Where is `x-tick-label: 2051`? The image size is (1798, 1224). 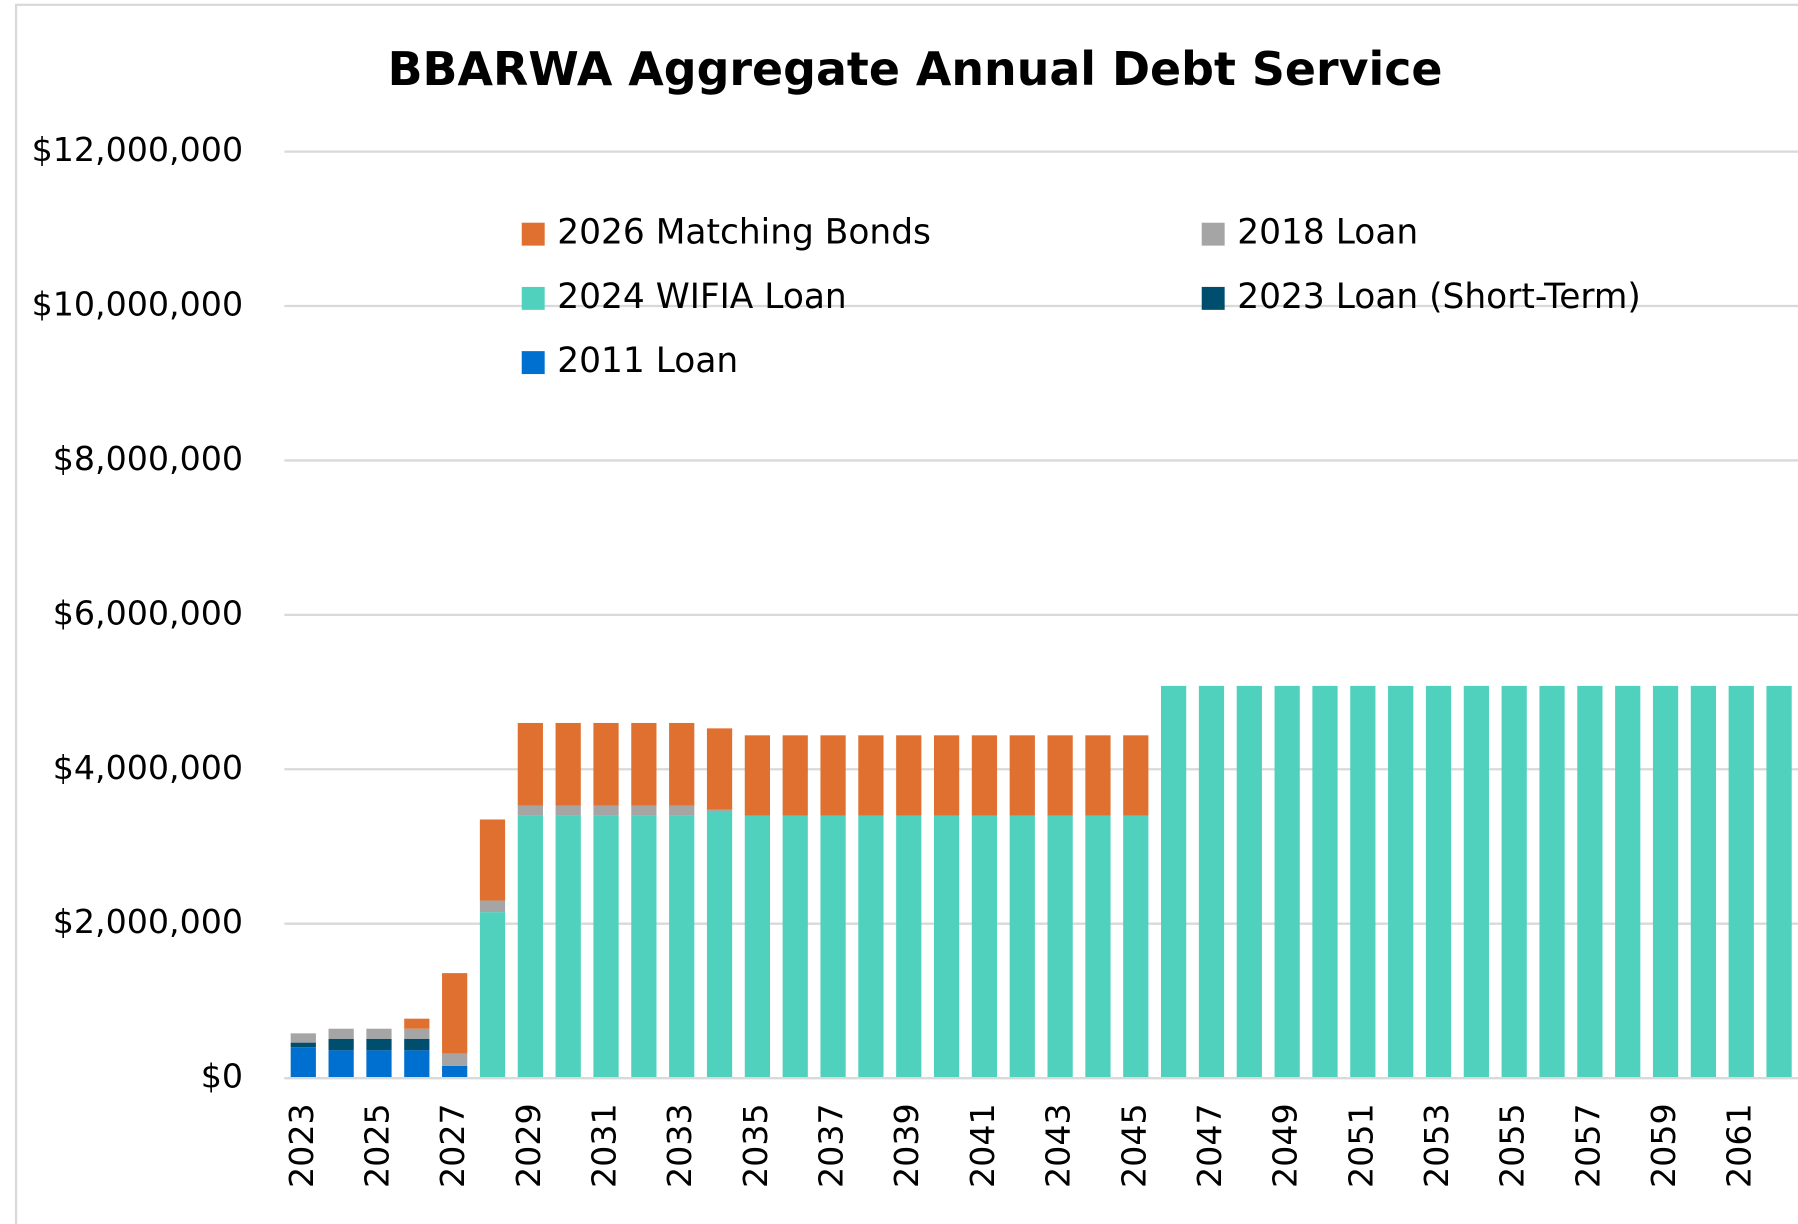 x-tick-label: 2051 is located at coordinates (1360, 1145).